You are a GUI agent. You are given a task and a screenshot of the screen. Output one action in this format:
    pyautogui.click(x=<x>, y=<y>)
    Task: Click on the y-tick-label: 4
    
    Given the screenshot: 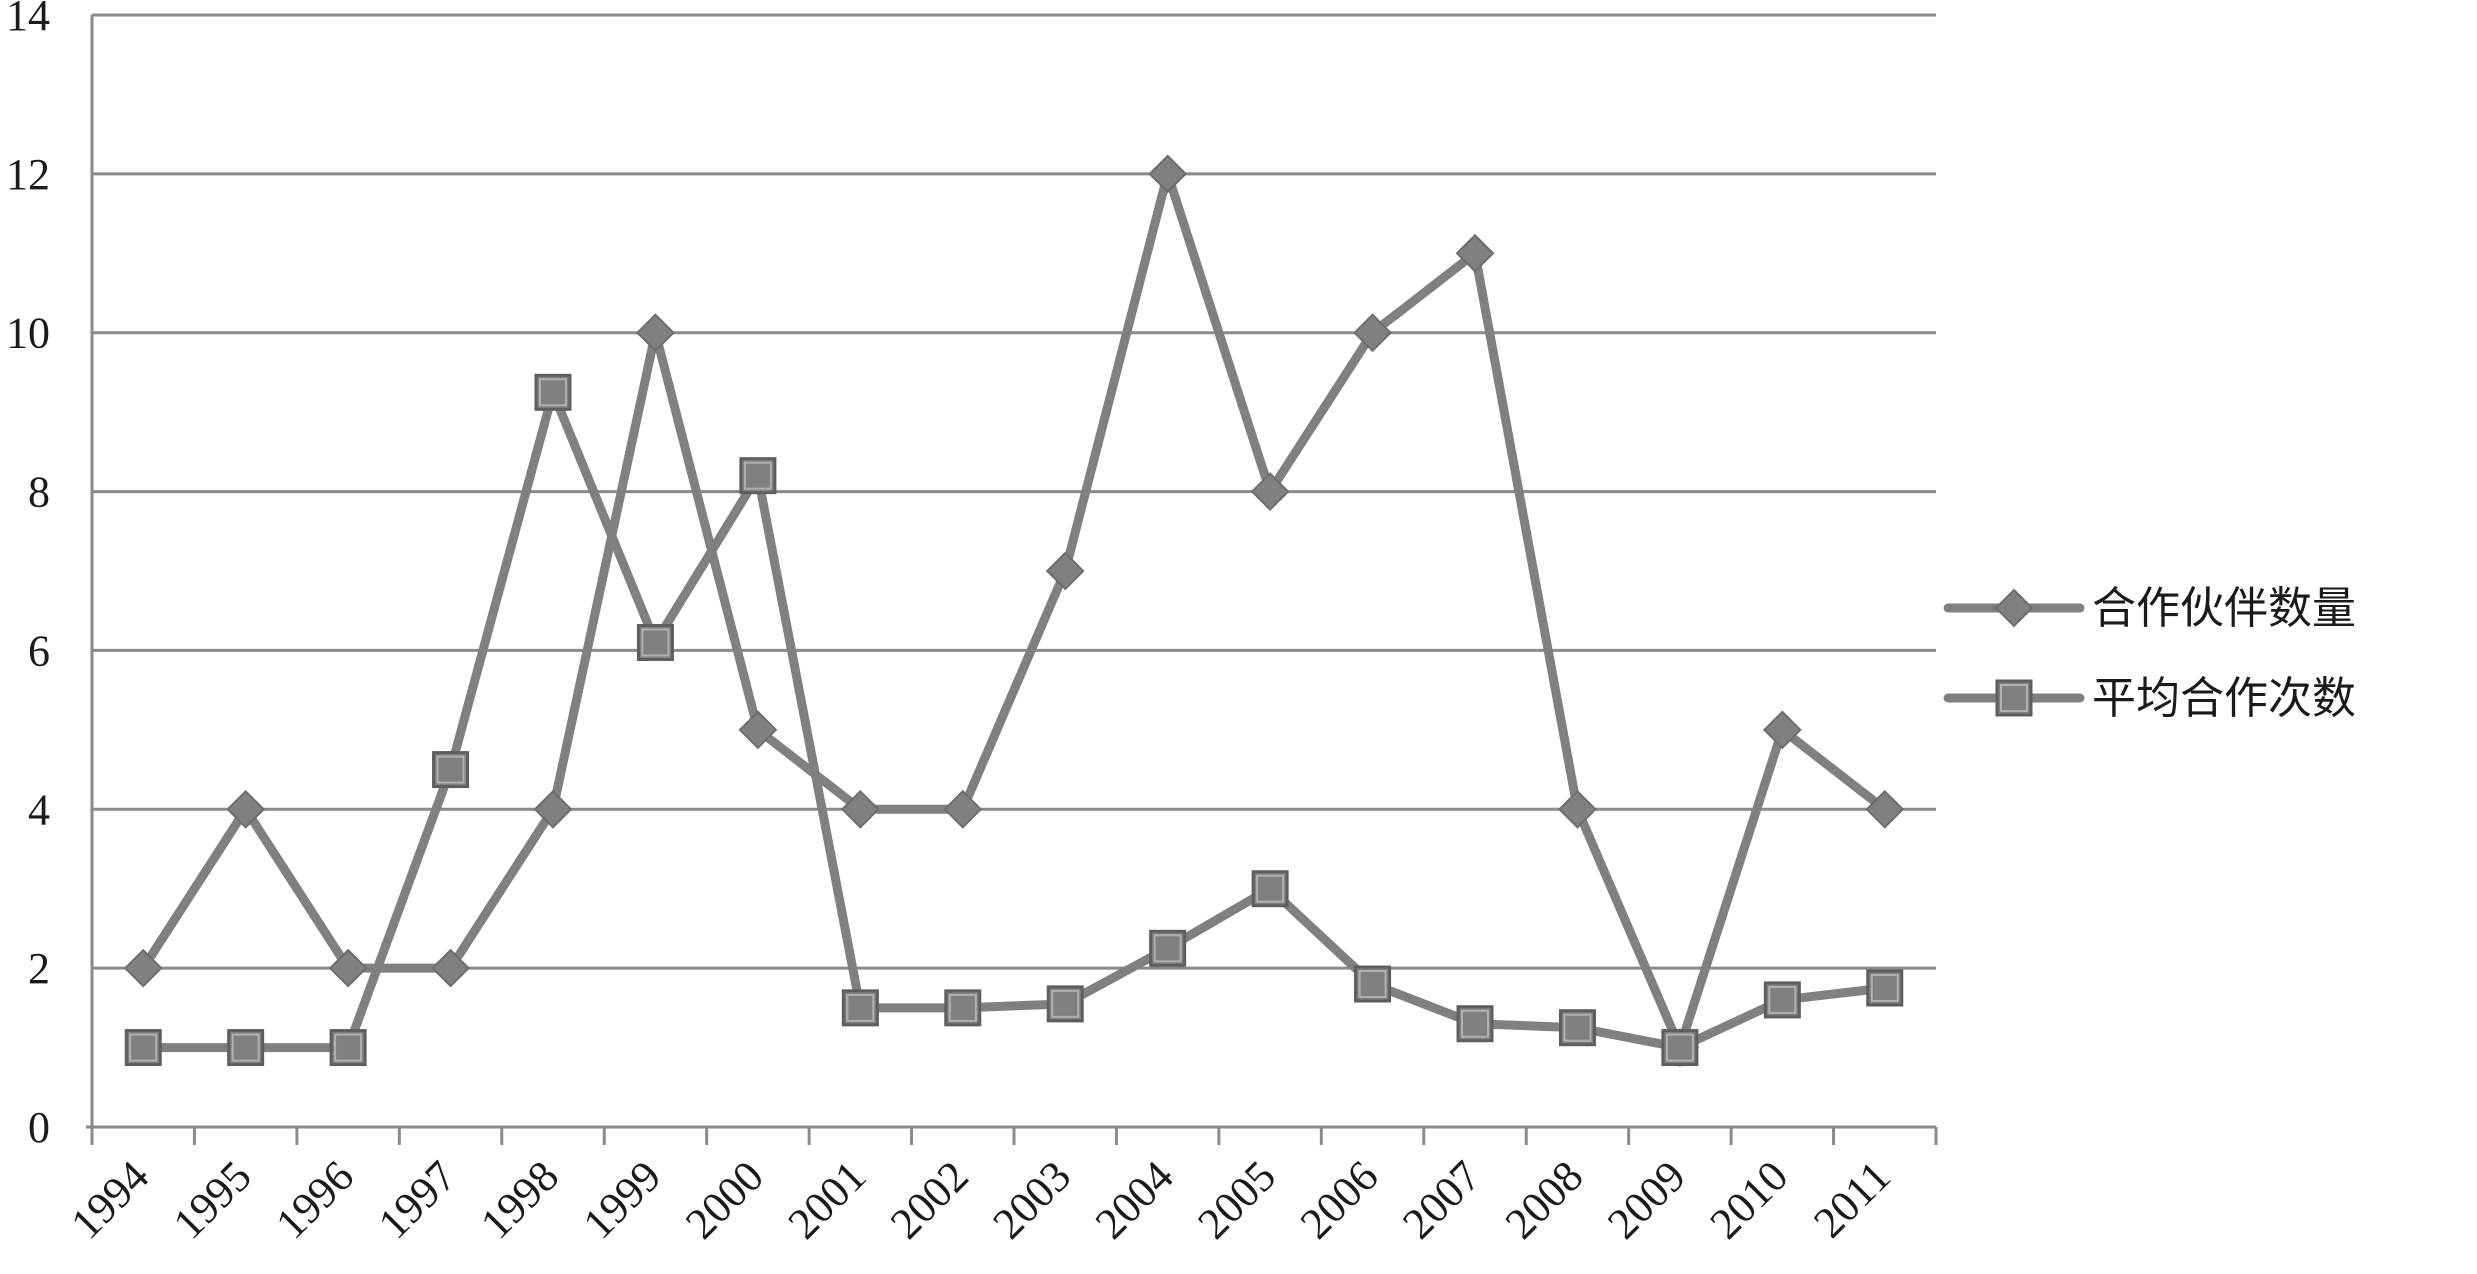 What is the action you would take?
    pyautogui.click(x=39, y=809)
    